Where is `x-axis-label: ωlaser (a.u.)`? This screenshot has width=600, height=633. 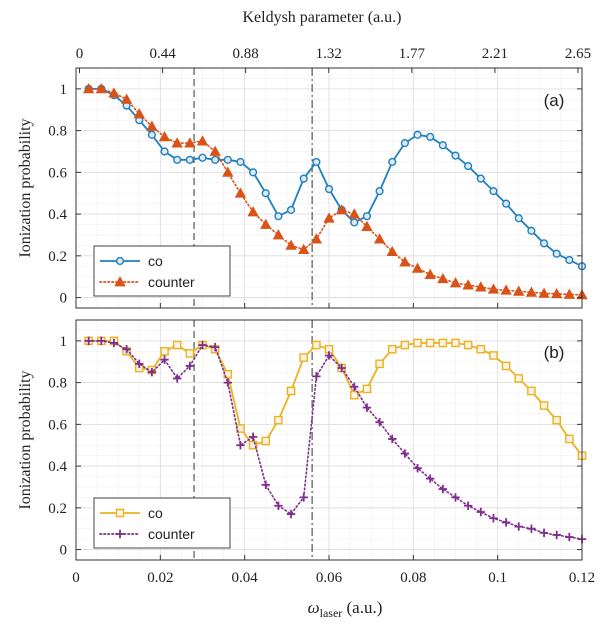
x-axis-label: ωlaser (a.u.) is located at coordinates (345, 609).